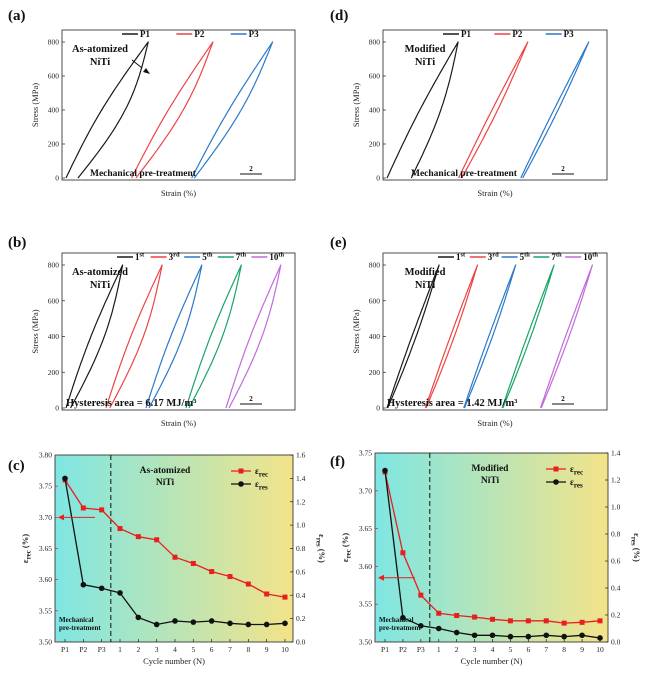  What do you see at coordinates (54, 336) in the screenshot?
I see `y-tick-label: 400` at bounding box center [54, 336].